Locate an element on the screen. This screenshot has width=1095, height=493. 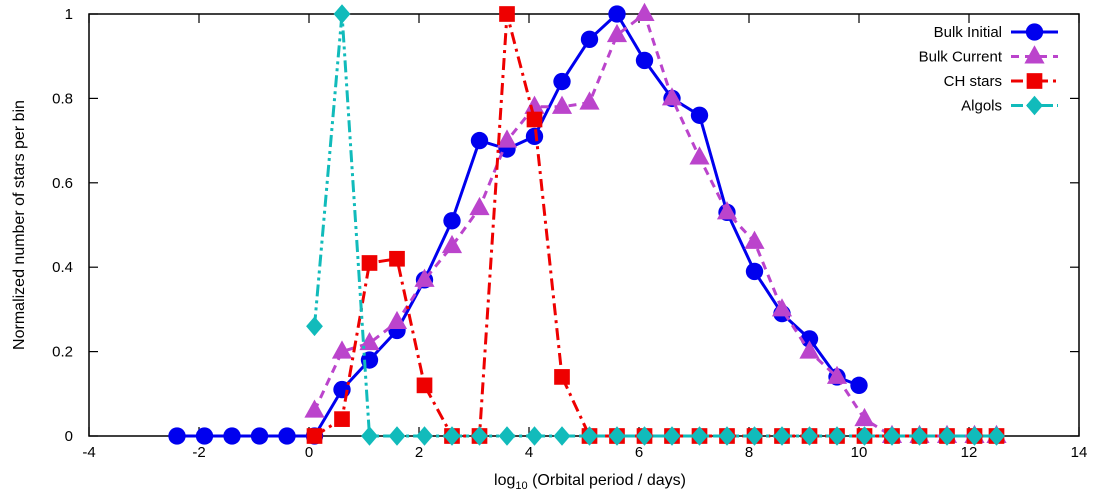
x-tick-label: 6 is located at coordinates (639, 452).